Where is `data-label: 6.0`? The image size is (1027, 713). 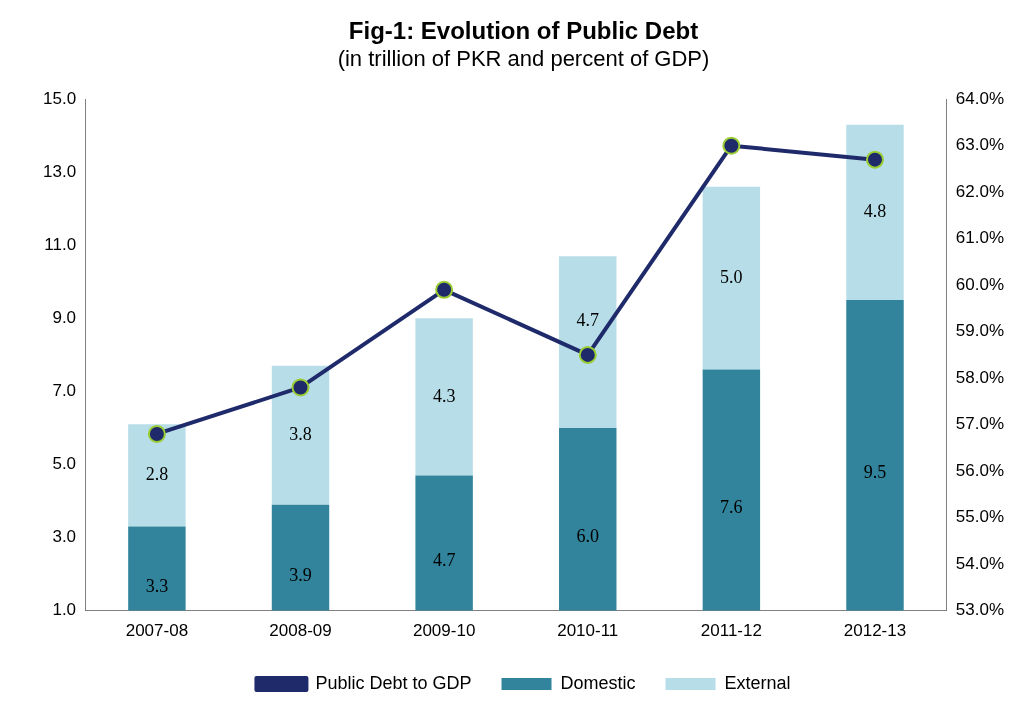 data-label: 6.0 is located at coordinates (587, 536).